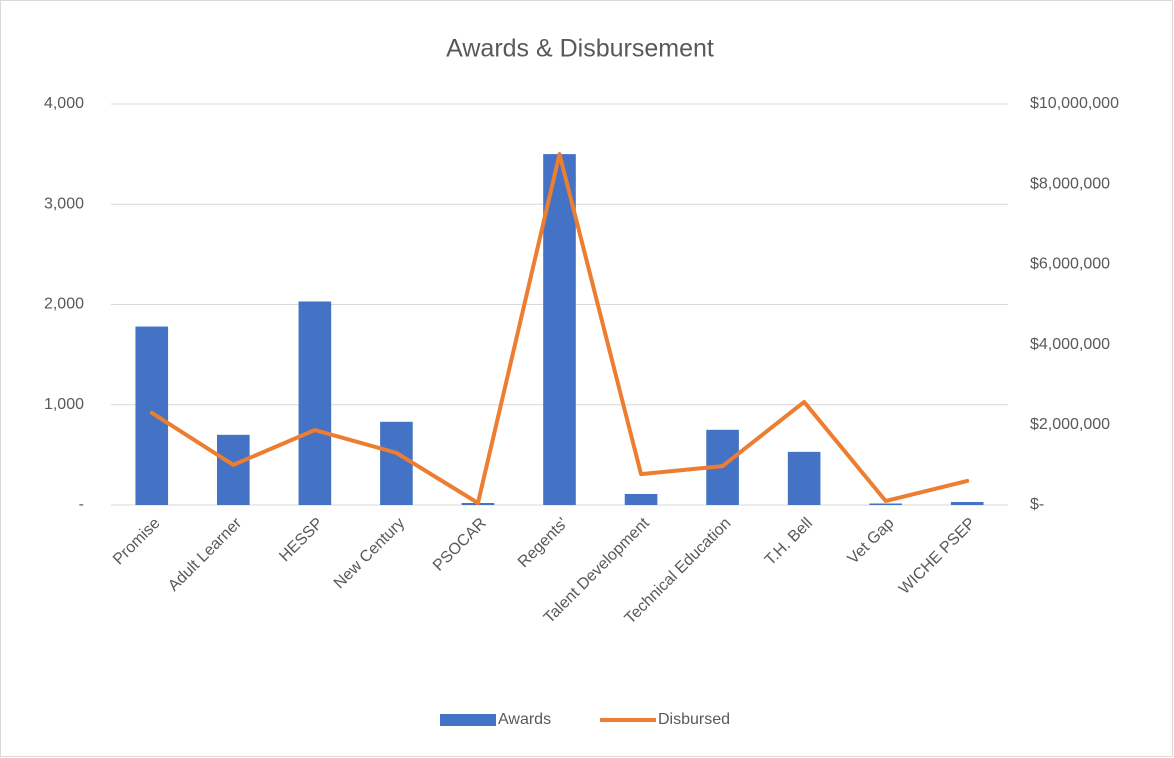 The image size is (1174, 758). Describe the element at coordinates (1070, 264) in the screenshot. I see `y2-tick-label: $6,000,000` at that location.